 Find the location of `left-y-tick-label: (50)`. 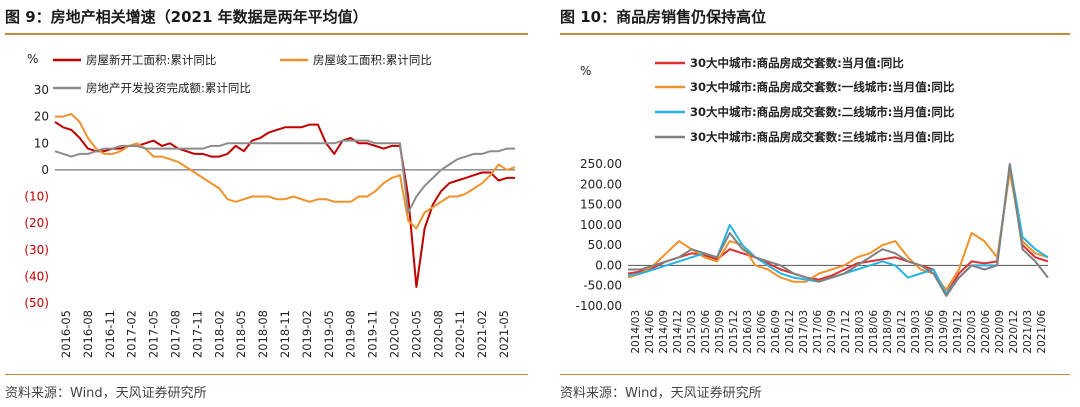

left-y-tick-label: (50) is located at coordinates (36, 303).